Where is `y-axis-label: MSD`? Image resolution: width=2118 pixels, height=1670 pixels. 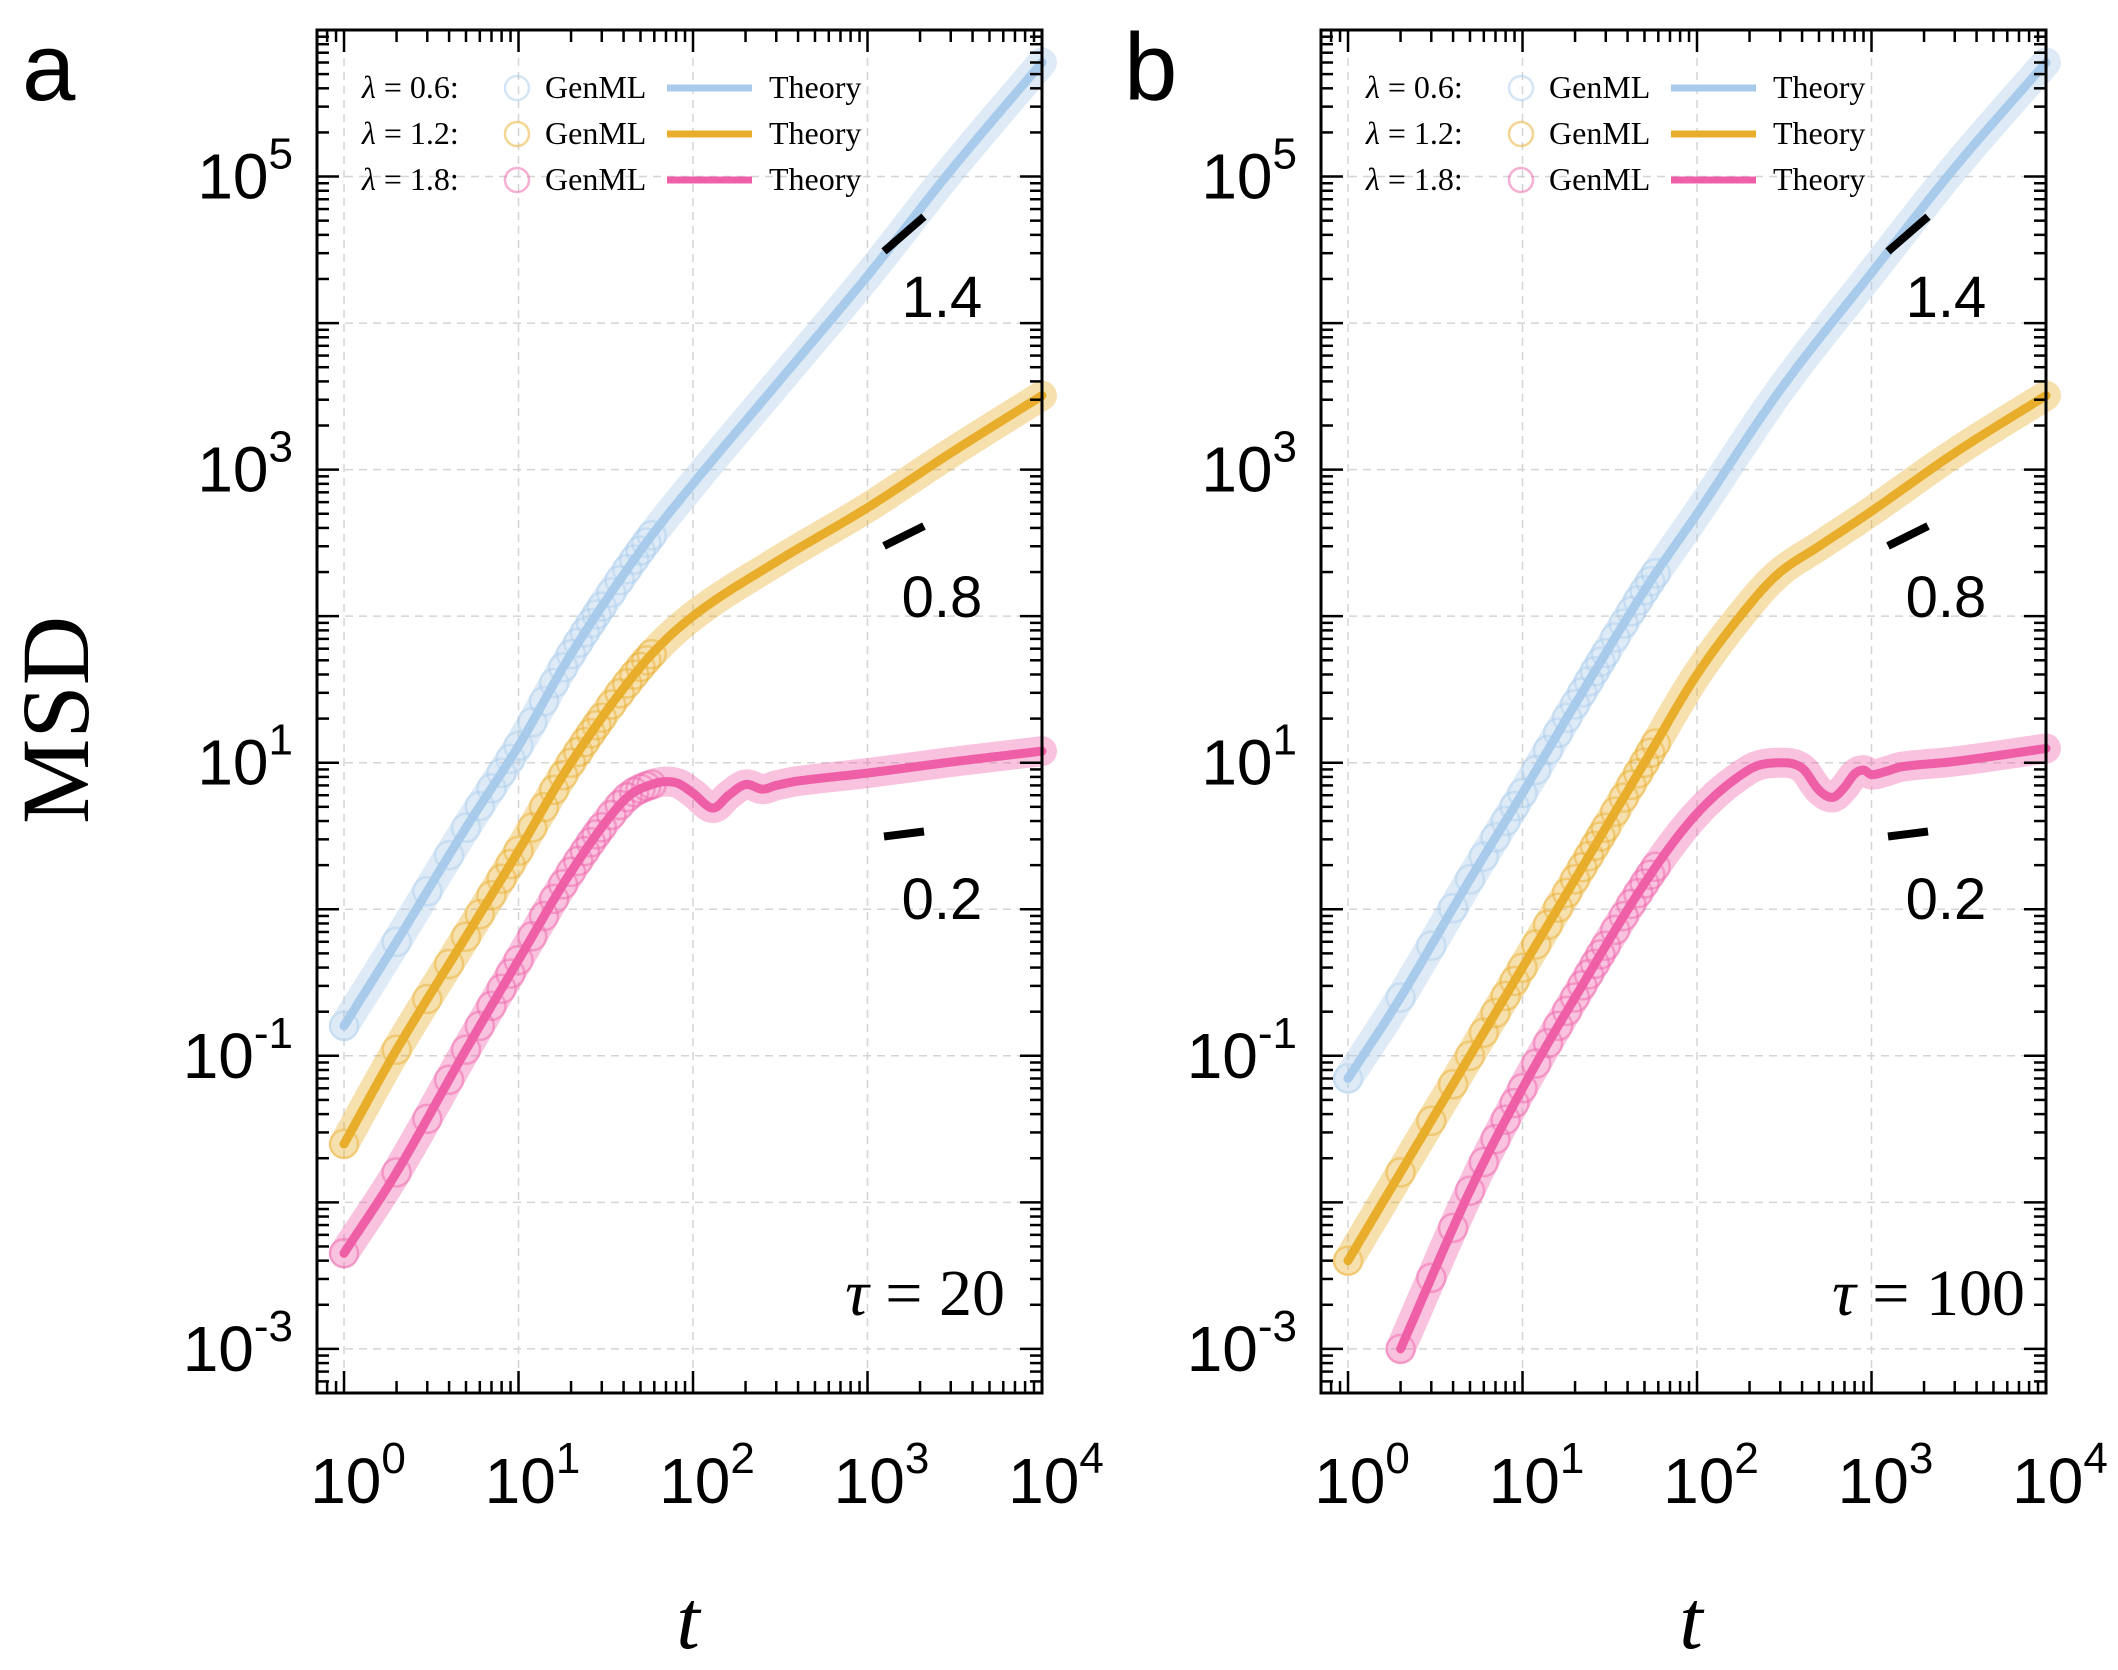 y-axis-label: MSD is located at coordinates (55, 720).